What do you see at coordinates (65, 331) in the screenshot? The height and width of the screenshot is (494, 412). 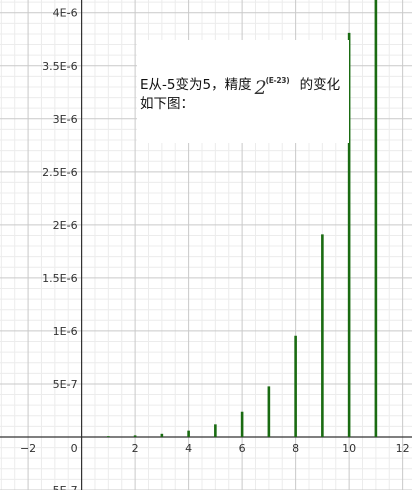 I see `y-tick-label: 1E-6` at bounding box center [65, 331].